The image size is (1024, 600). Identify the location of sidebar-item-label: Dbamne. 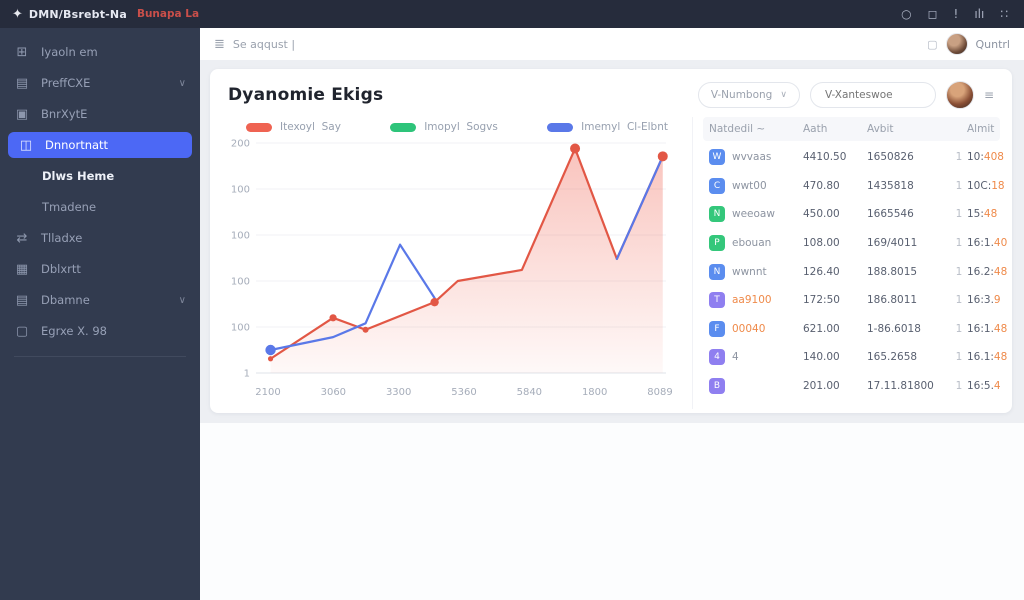
(65, 300).